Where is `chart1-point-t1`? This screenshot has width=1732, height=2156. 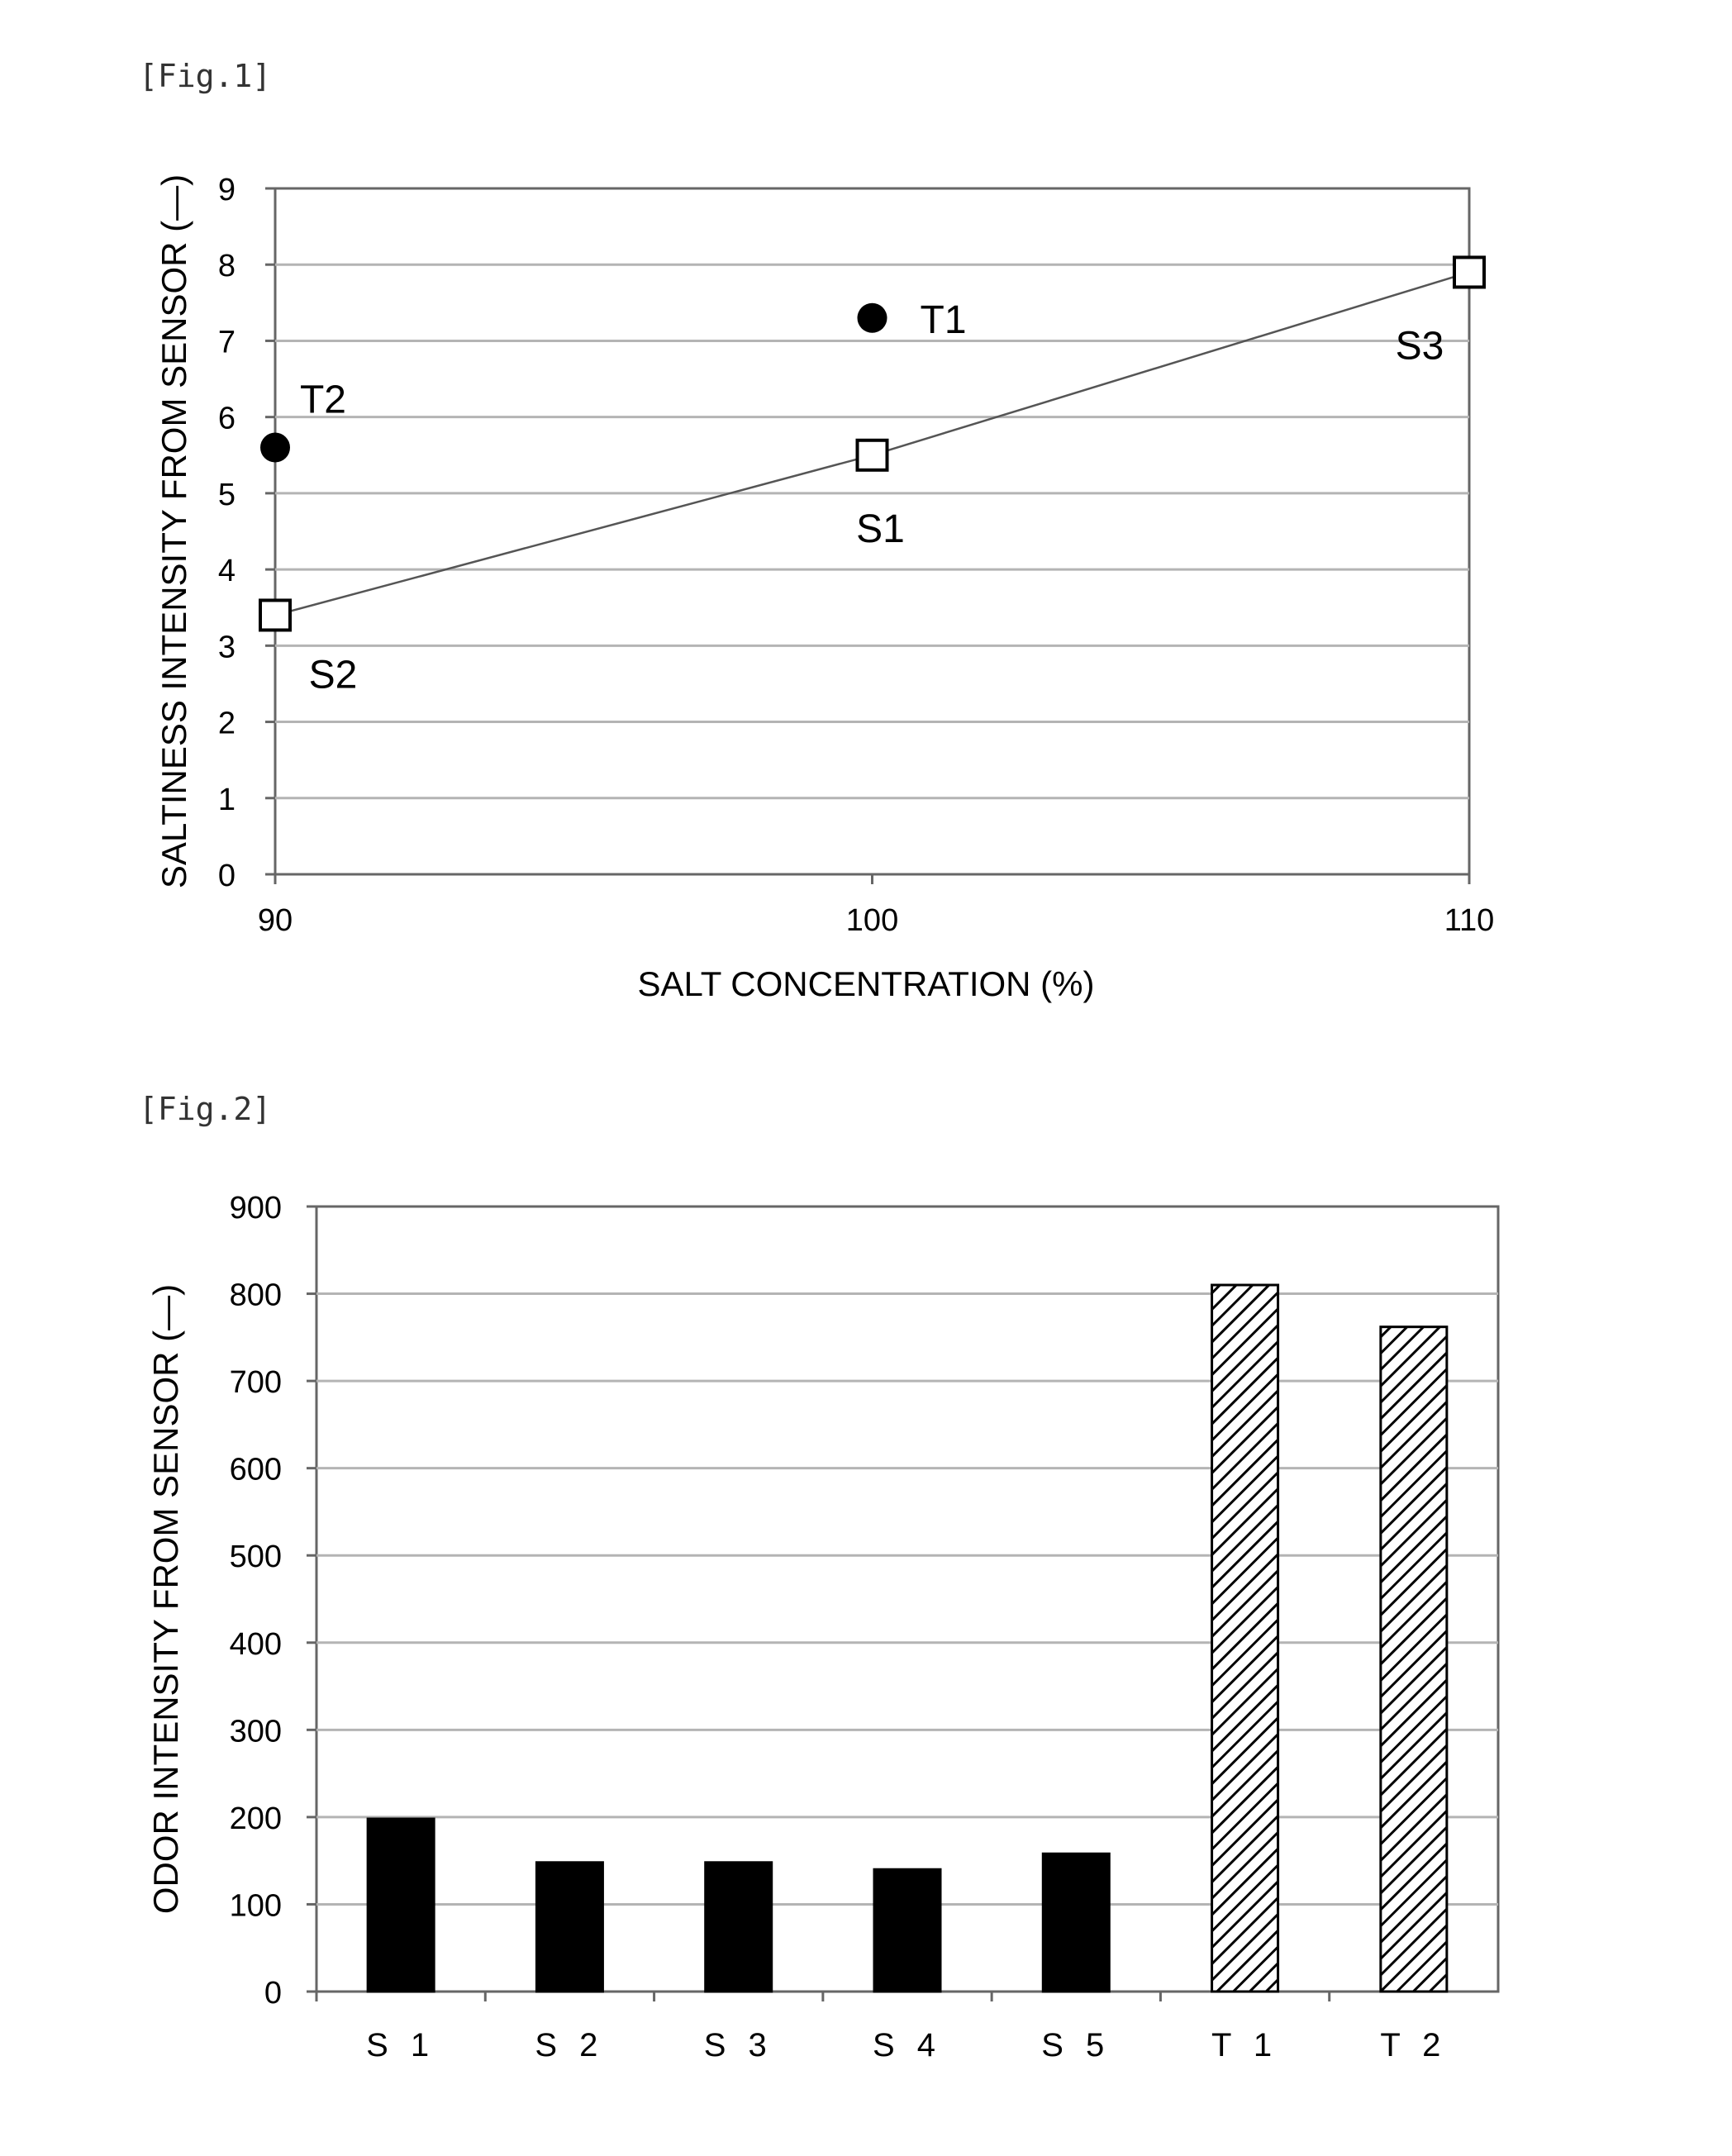 chart1-point-t1 is located at coordinates (873, 318).